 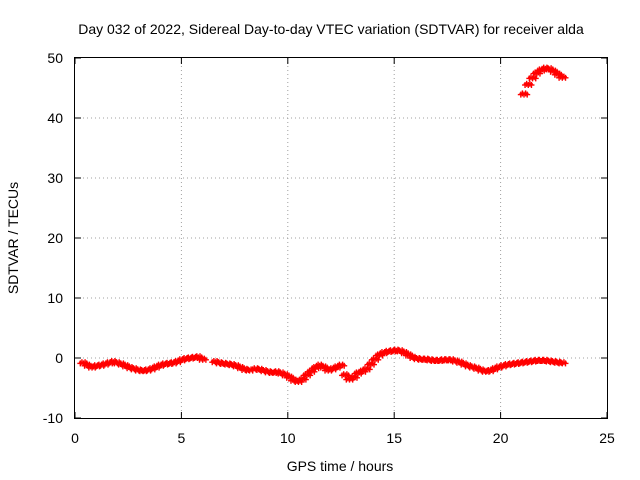 What do you see at coordinates (13, 238) in the screenshot?
I see `y-axis-label: SDTVAR / TECUs` at bounding box center [13, 238].